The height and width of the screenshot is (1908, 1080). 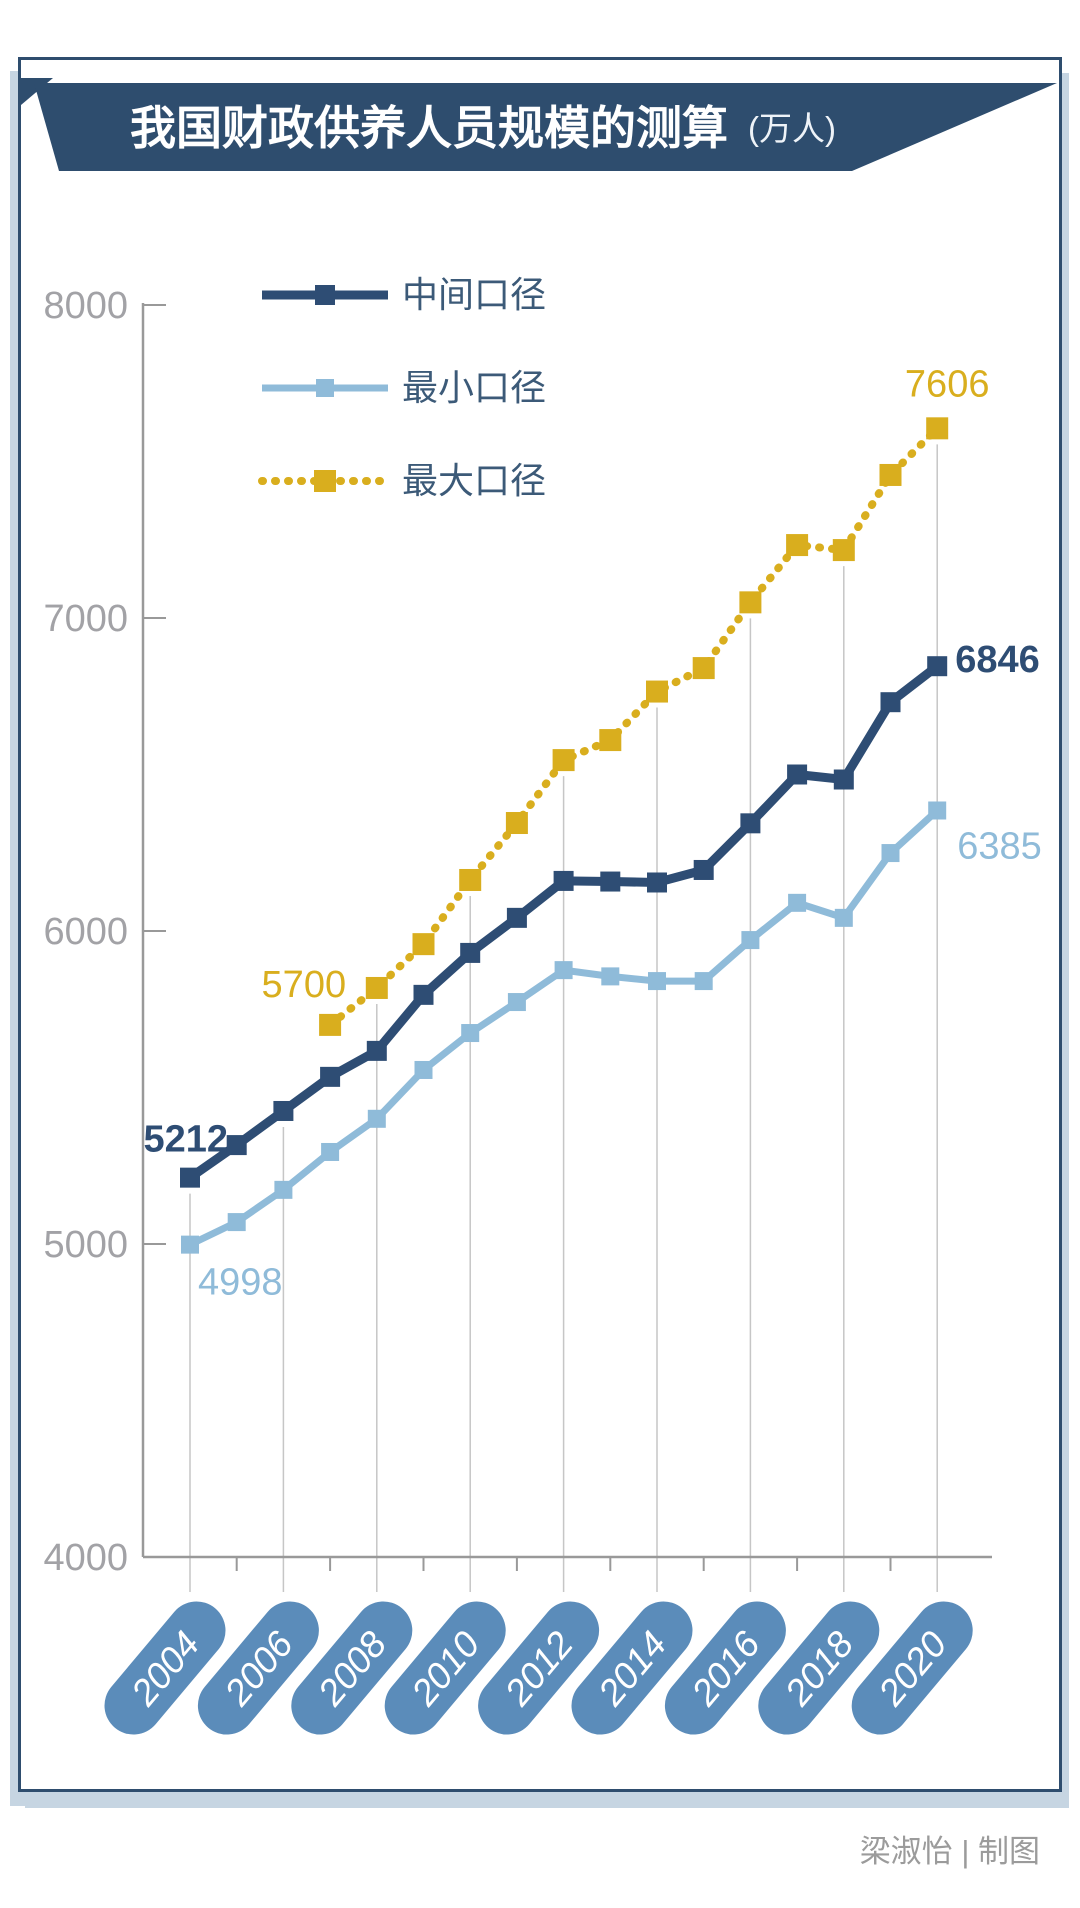 What do you see at coordinates (85, 1245) in the screenshot?
I see `y-tick-label: 5000` at bounding box center [85, 1245].